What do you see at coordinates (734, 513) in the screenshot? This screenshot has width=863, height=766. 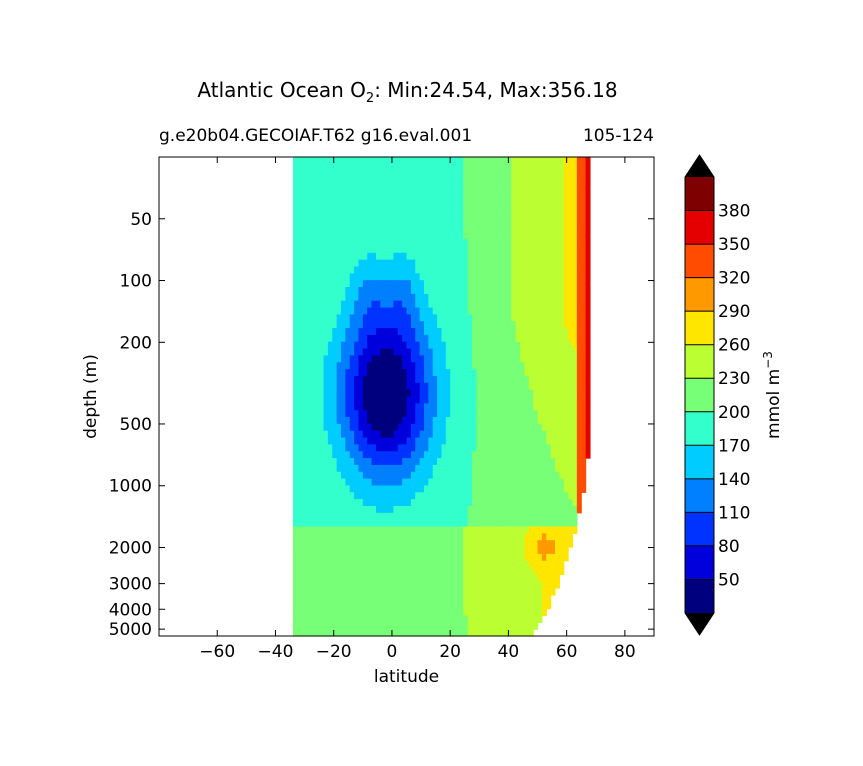 I see `colorbar-tick-label: 110` at bounding box center [734, 513].